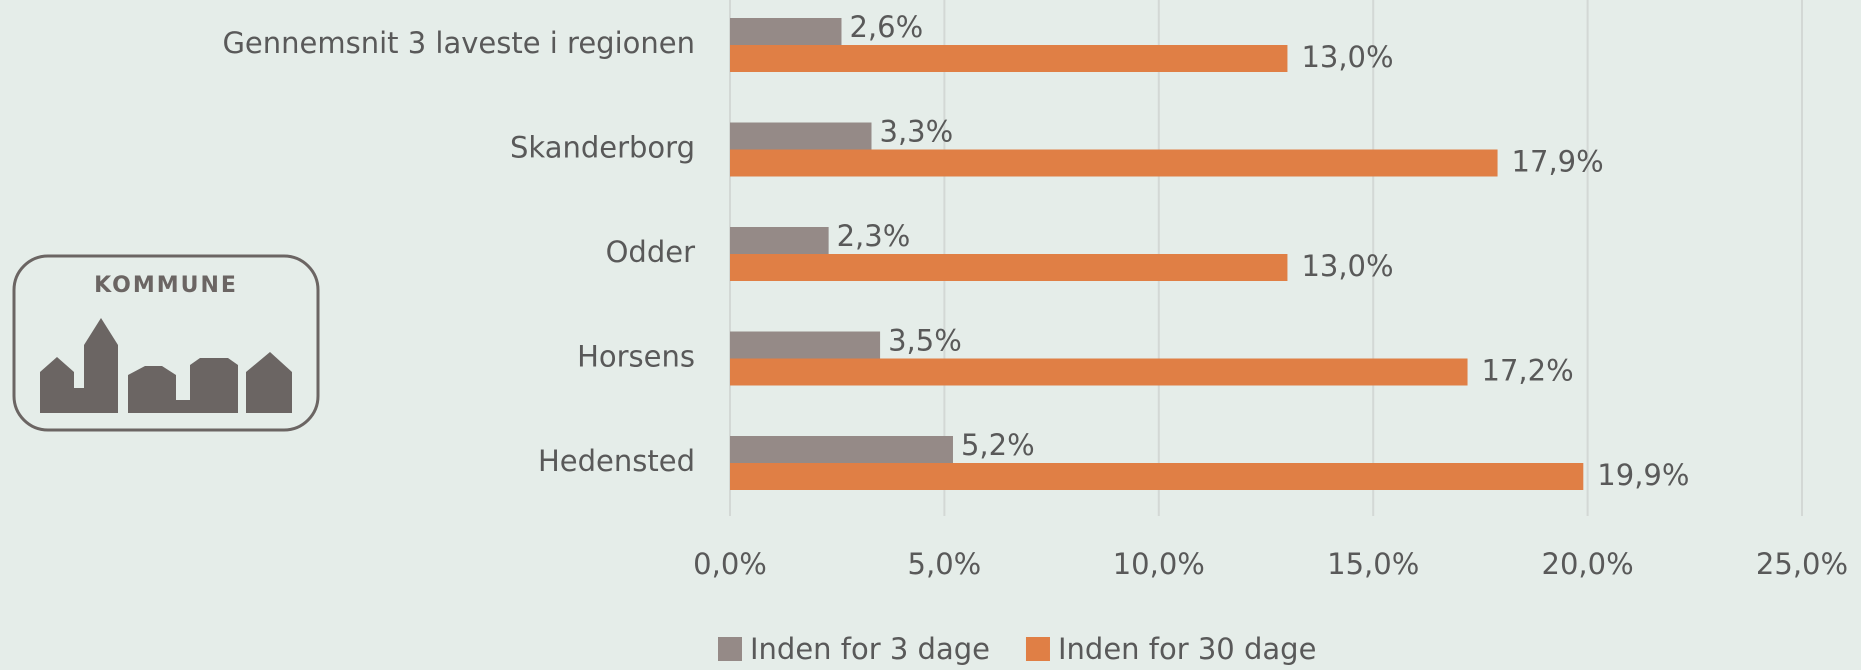 Image resolution: width=1861 pixels, height=670 pixels. What do you see at coordinates (1643, 475) in the screenshot?
I see `value-label: 19,9%` at bounding box center [1643, 475].